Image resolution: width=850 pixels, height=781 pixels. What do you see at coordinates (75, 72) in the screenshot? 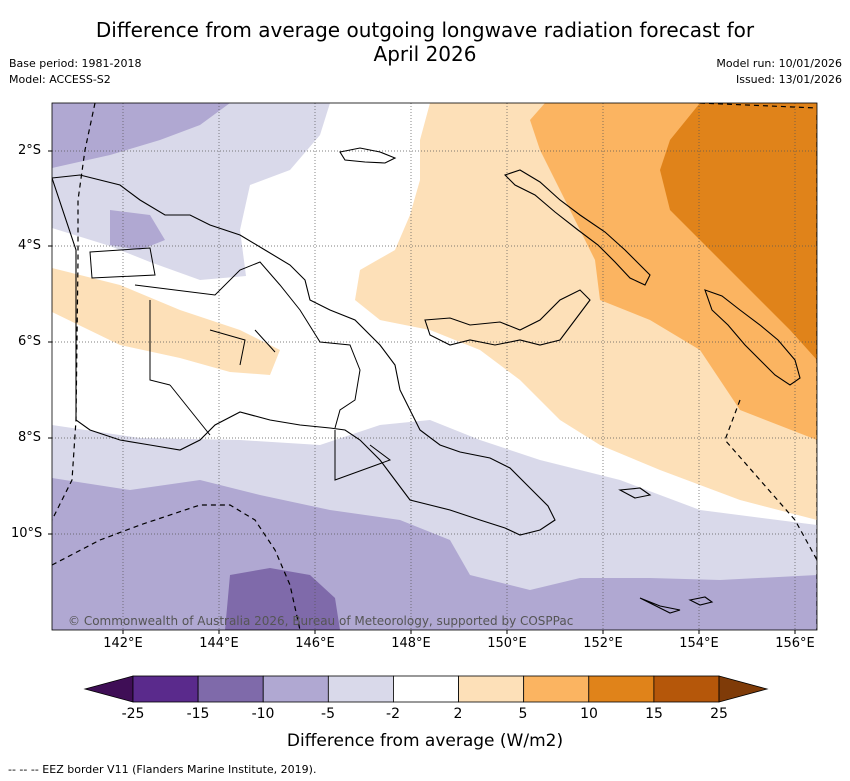
I see `meta-left: Base period: 1981-2018 Model: ACCESS-S2` at bounding box center [75, 72].